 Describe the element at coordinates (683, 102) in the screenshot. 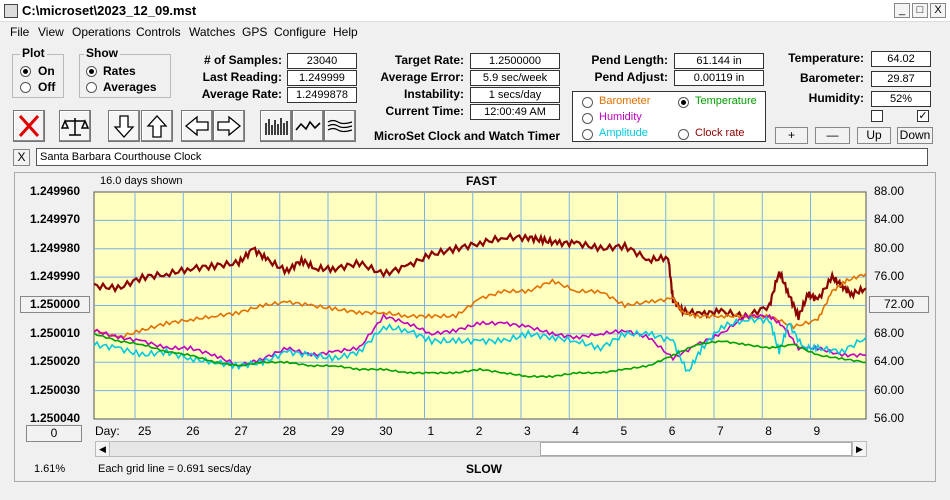

I see `temperature-radio` at that location.